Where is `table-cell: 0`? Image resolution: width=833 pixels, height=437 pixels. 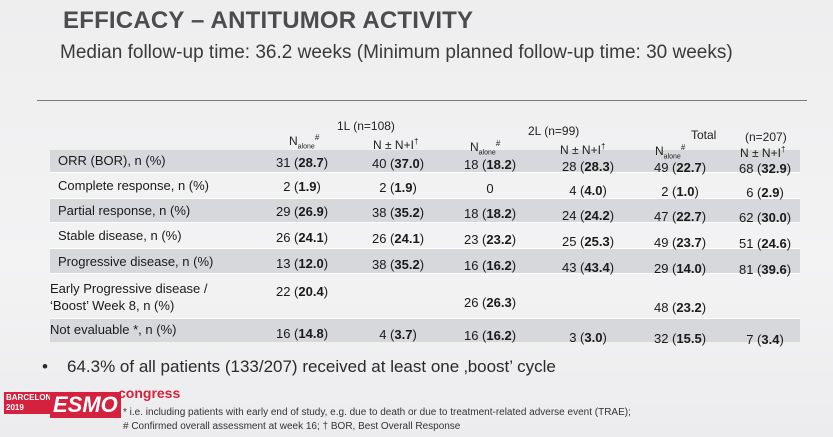 table-cell: 0 is located at coordinates (490, 188).